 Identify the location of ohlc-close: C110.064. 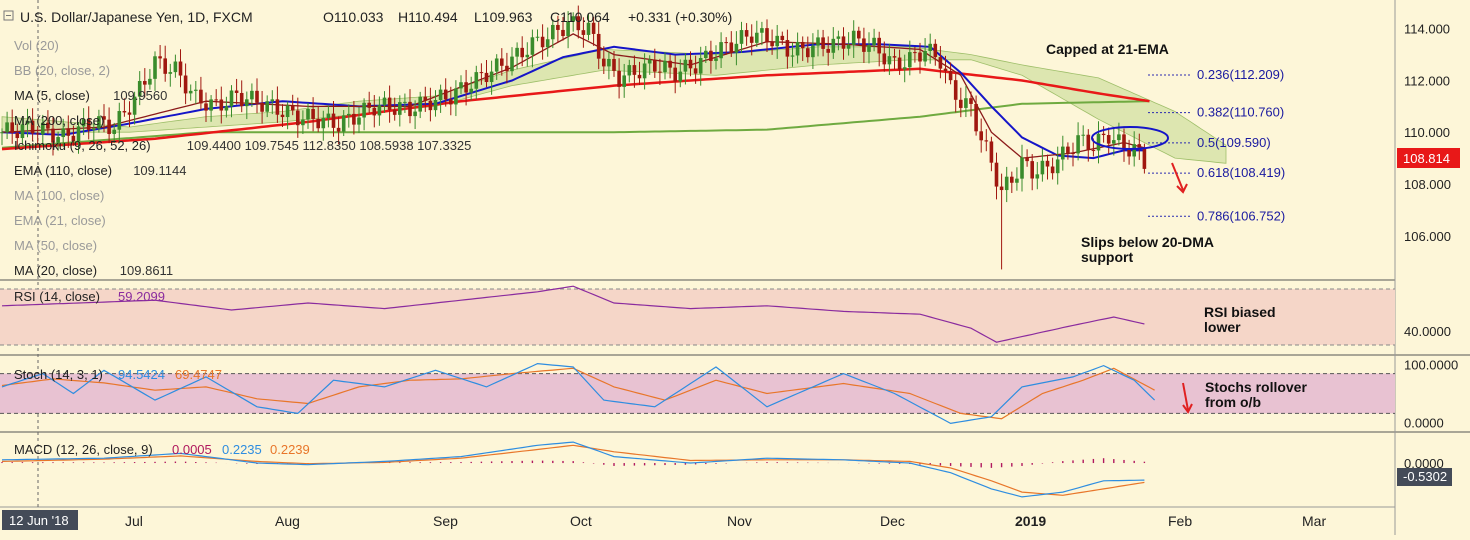
(580, 17).